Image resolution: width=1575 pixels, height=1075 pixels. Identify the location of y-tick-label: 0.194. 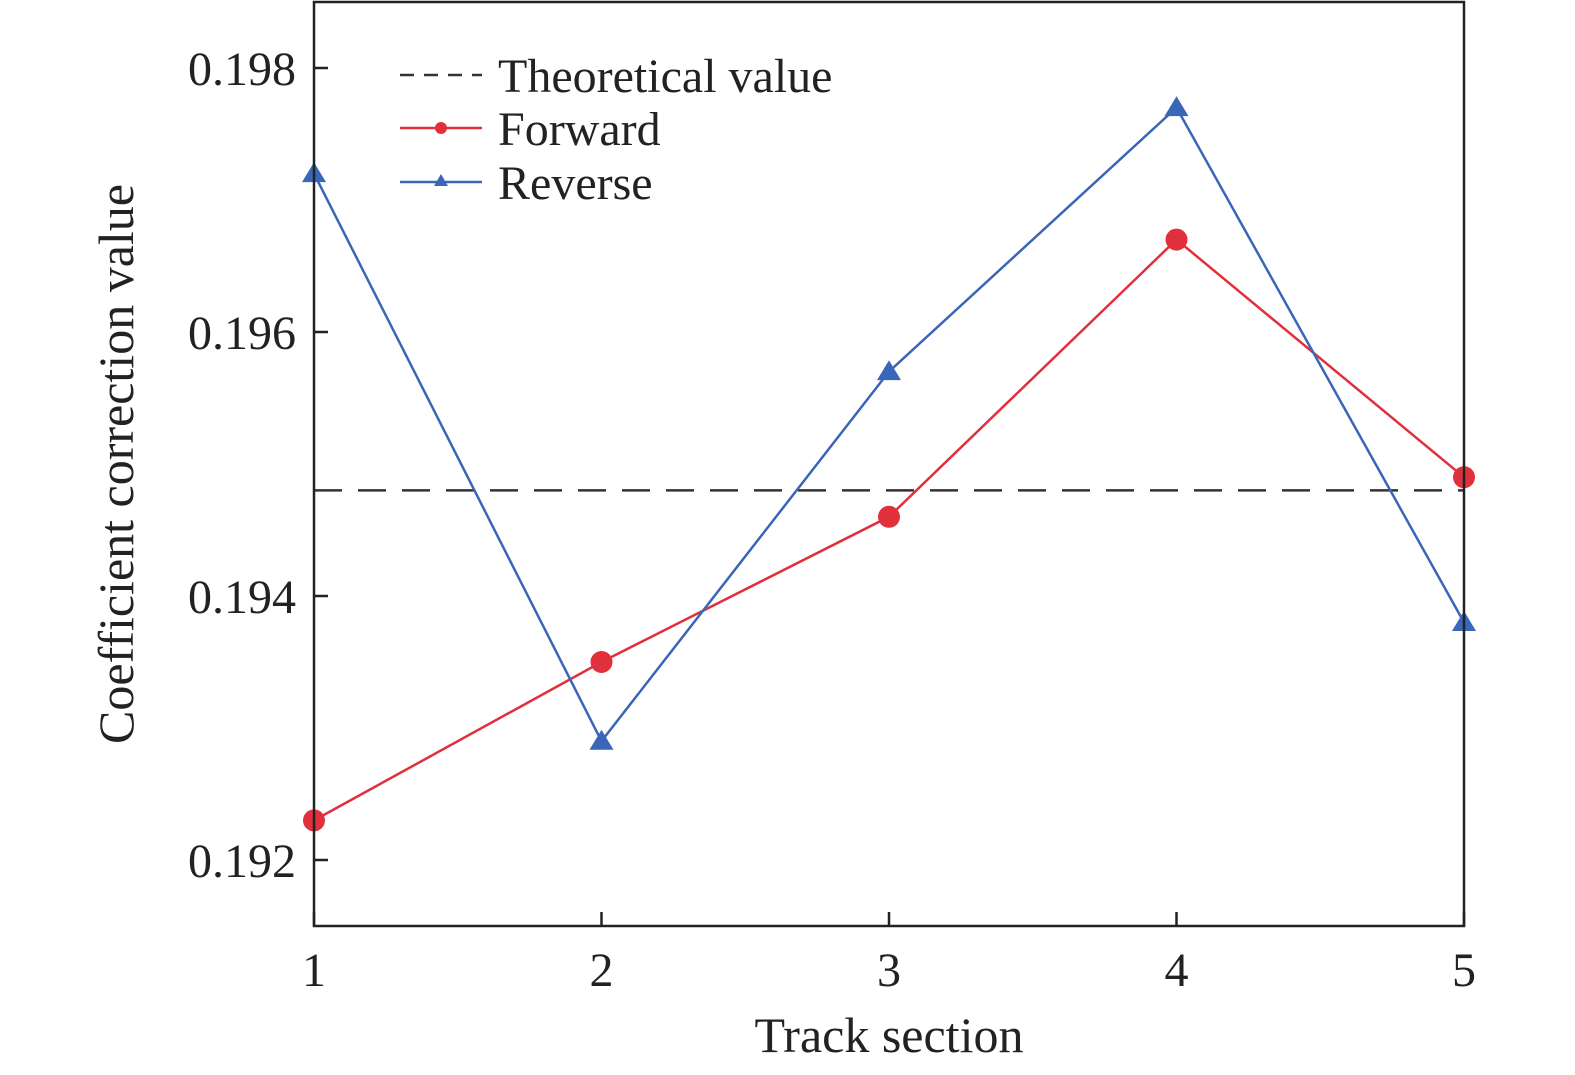
(242, 597).